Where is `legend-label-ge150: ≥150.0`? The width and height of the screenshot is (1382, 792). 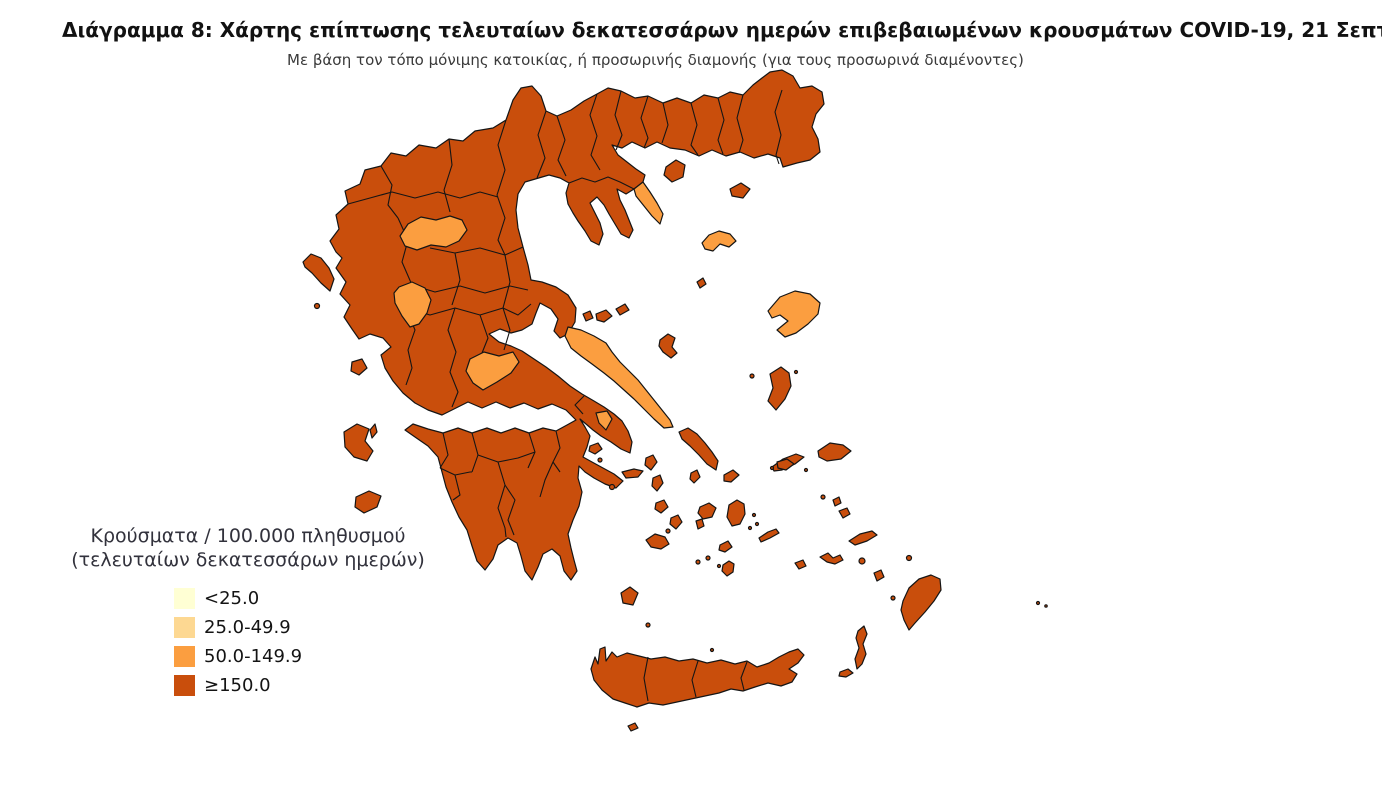
legend-label-ge150: ≥150.0 is located at coordinates (237, 685).